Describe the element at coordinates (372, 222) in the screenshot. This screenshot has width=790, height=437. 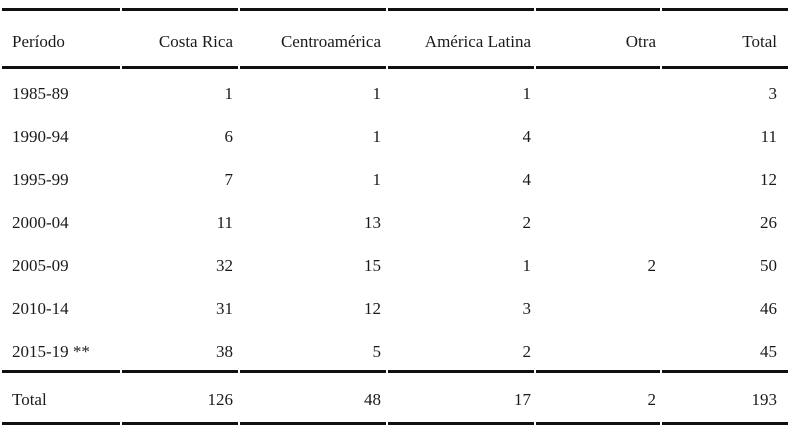
I see `cell-centroamerica: 13` at that location.